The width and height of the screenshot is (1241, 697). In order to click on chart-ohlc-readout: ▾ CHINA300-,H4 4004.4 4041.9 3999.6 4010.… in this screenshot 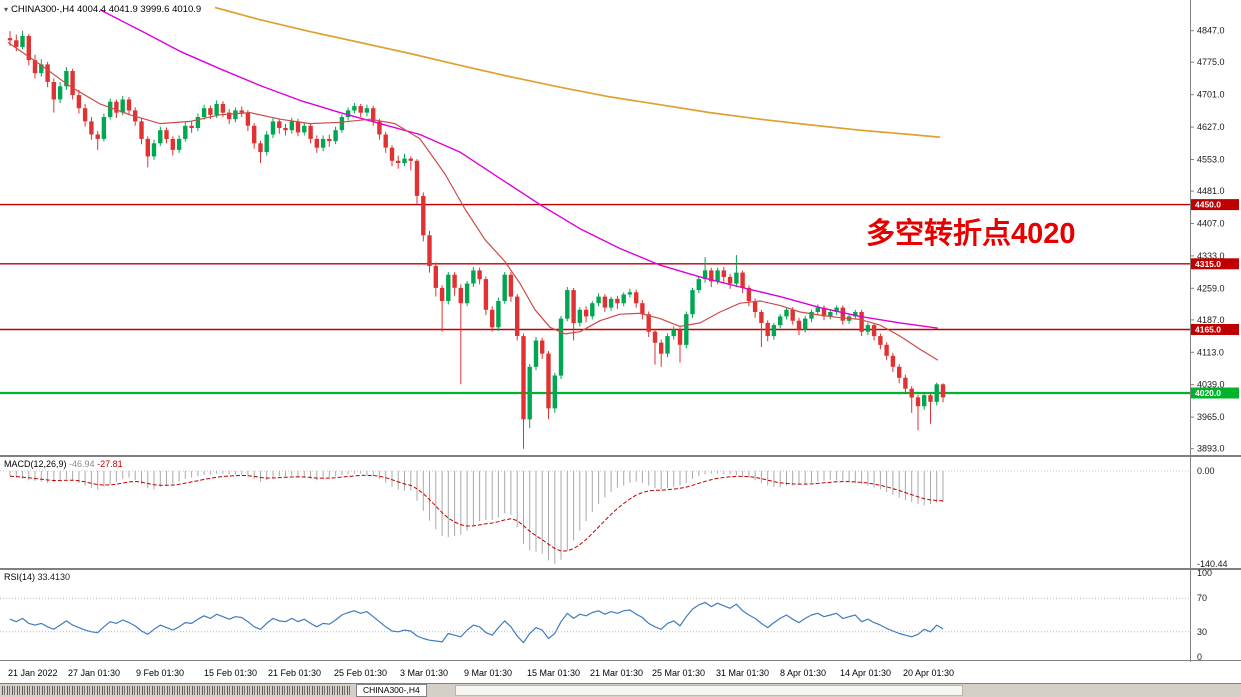, I will do `click(102, 9)`.